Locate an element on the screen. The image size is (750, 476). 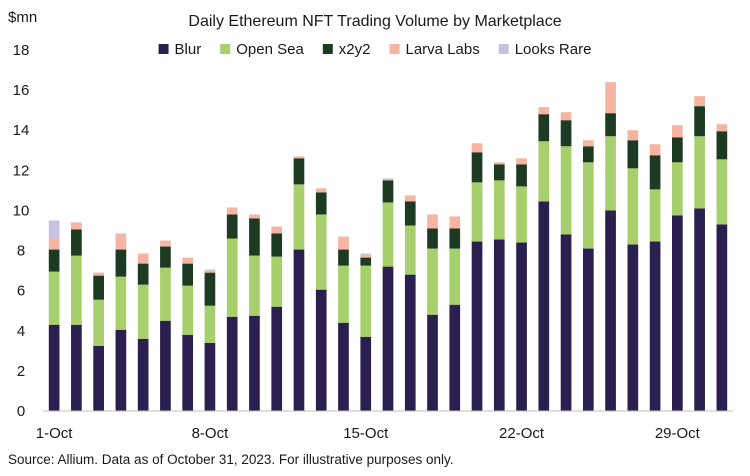
legend-item: x2y2 is located at coordinates (346, 49).